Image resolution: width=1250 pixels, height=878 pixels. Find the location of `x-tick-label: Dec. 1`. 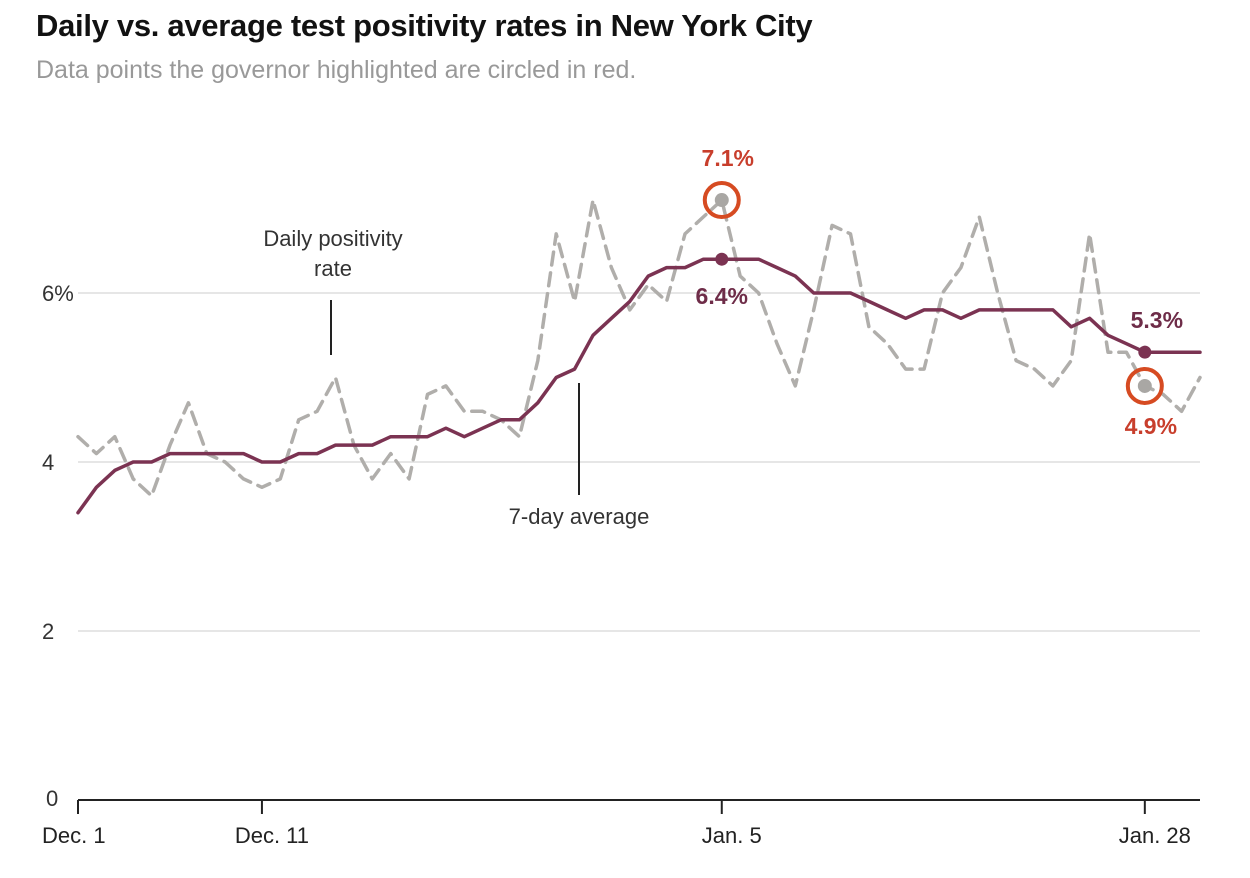

x-tick-label: Dec. 1 is located at coordinates (74, 835).